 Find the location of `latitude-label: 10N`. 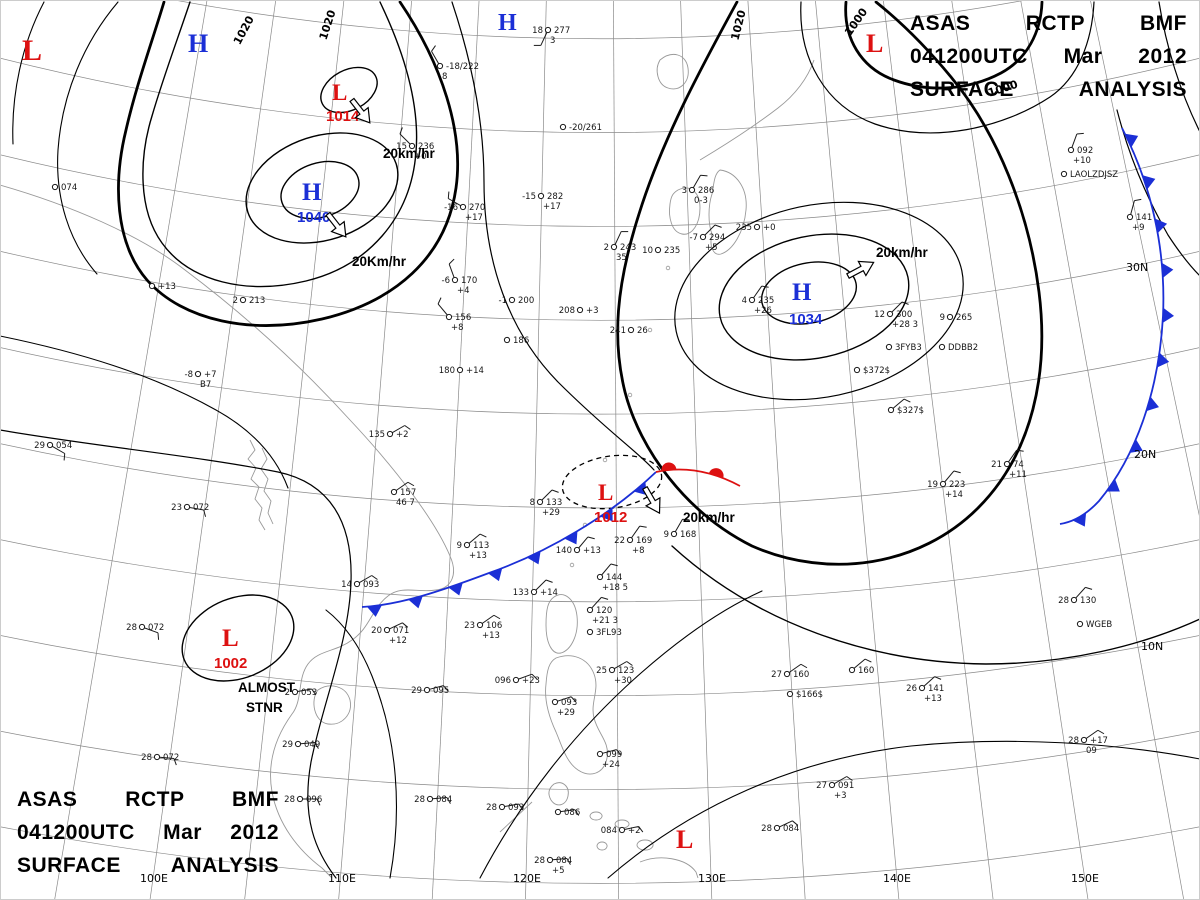

latitude-label: 10N is located at coordinates (1152, 646).